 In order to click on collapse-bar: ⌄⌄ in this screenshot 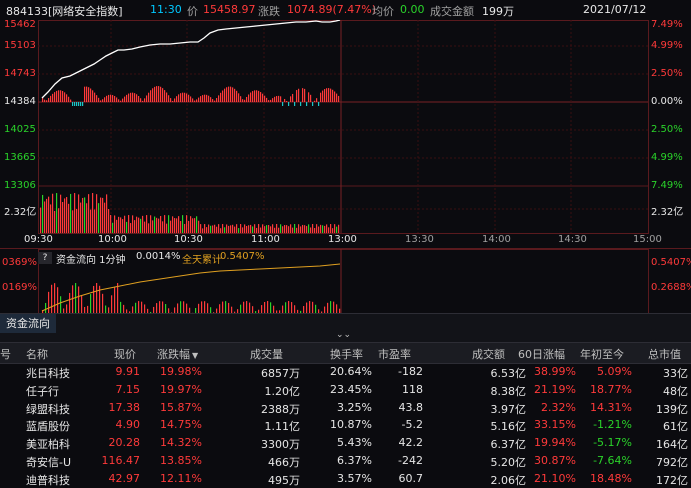, I will do `click(345, 336)`.